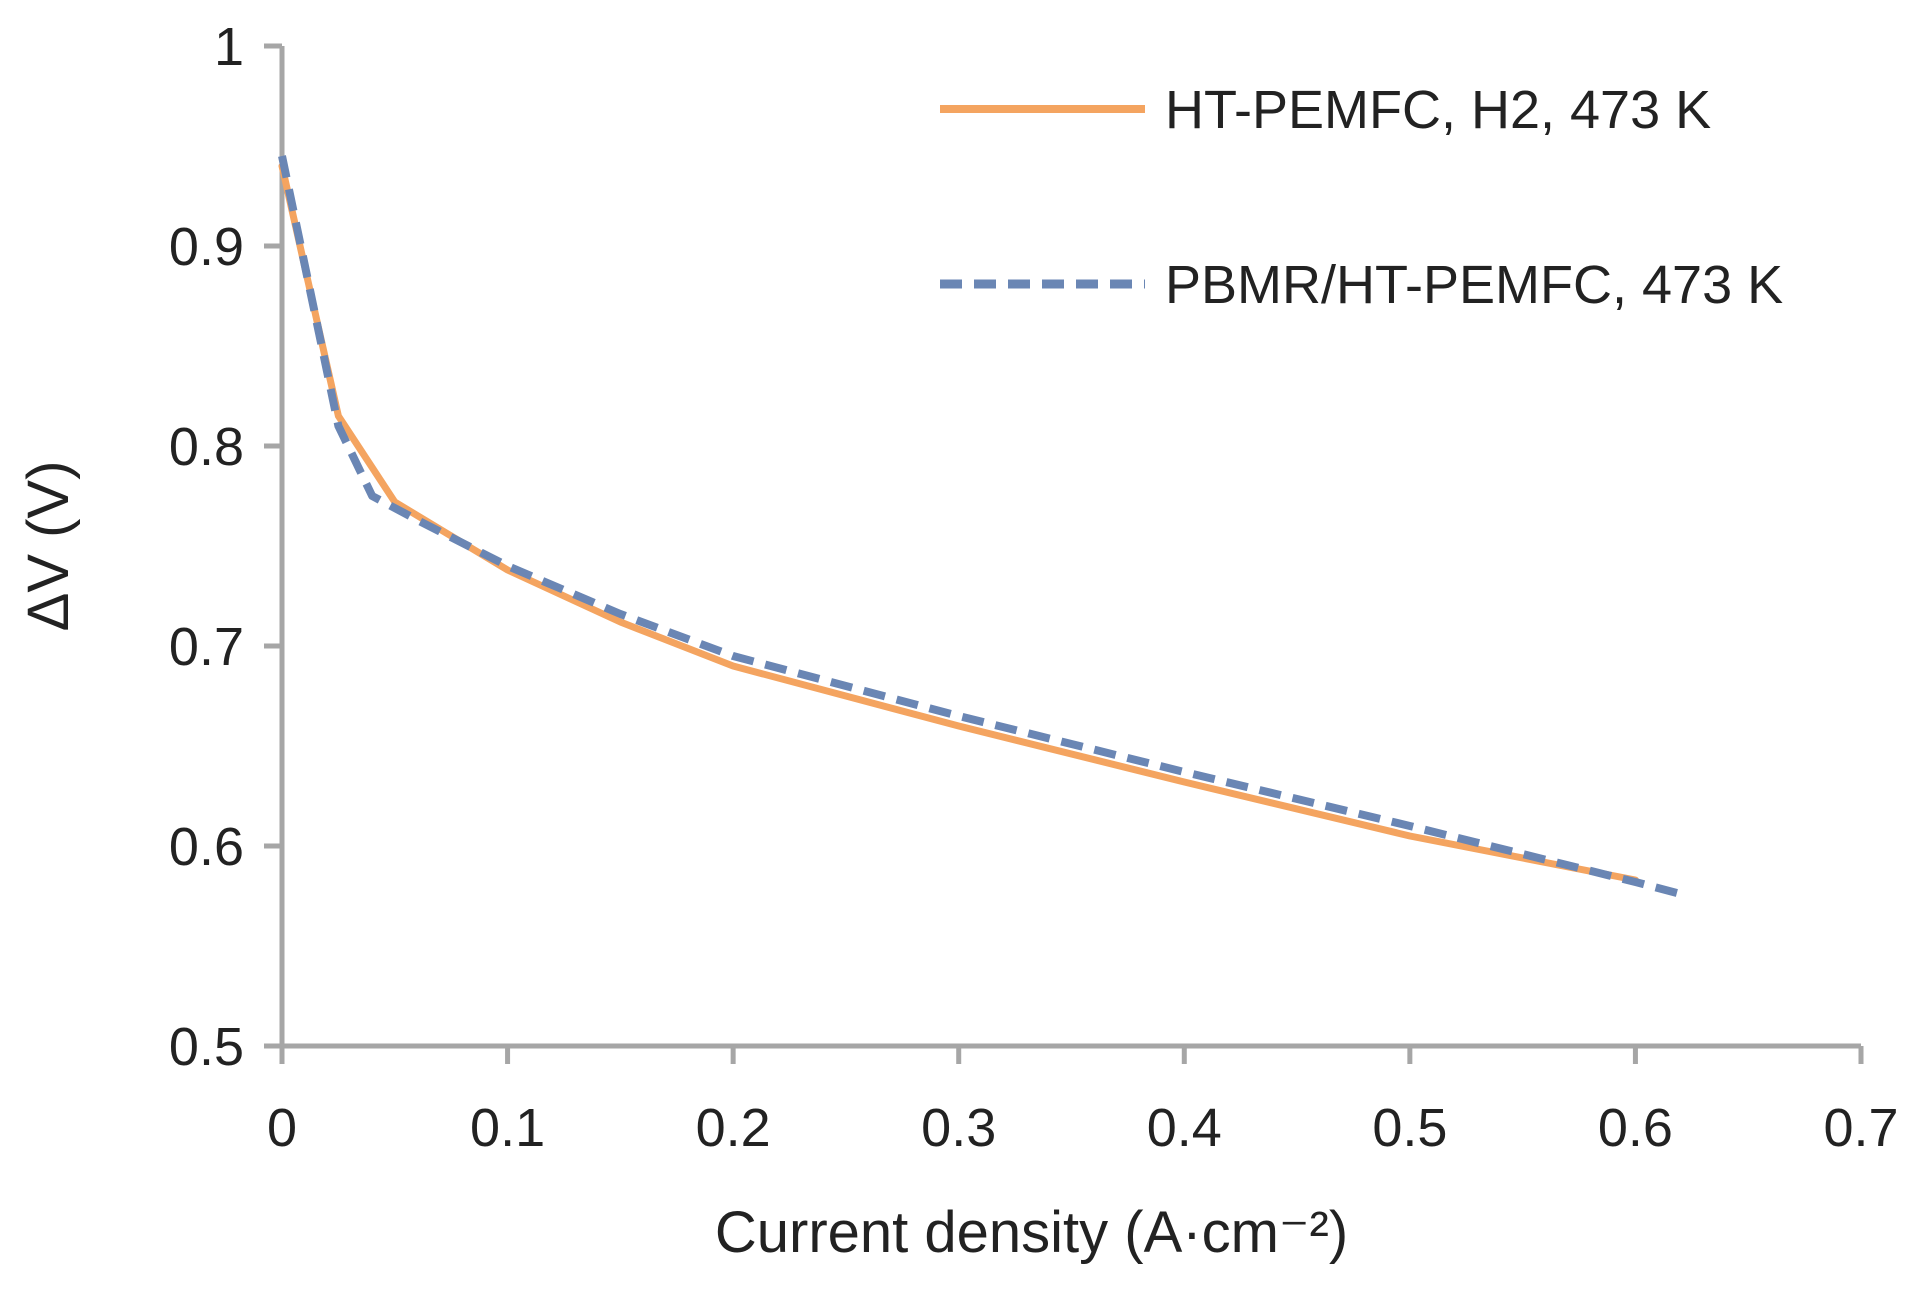 The width and height of the screenshot is (1905, 1293). What do you see at coordinates (206, 247) in the screenshot?
I see `y-tick-label: 0.9` at bounding box center [206, 247].